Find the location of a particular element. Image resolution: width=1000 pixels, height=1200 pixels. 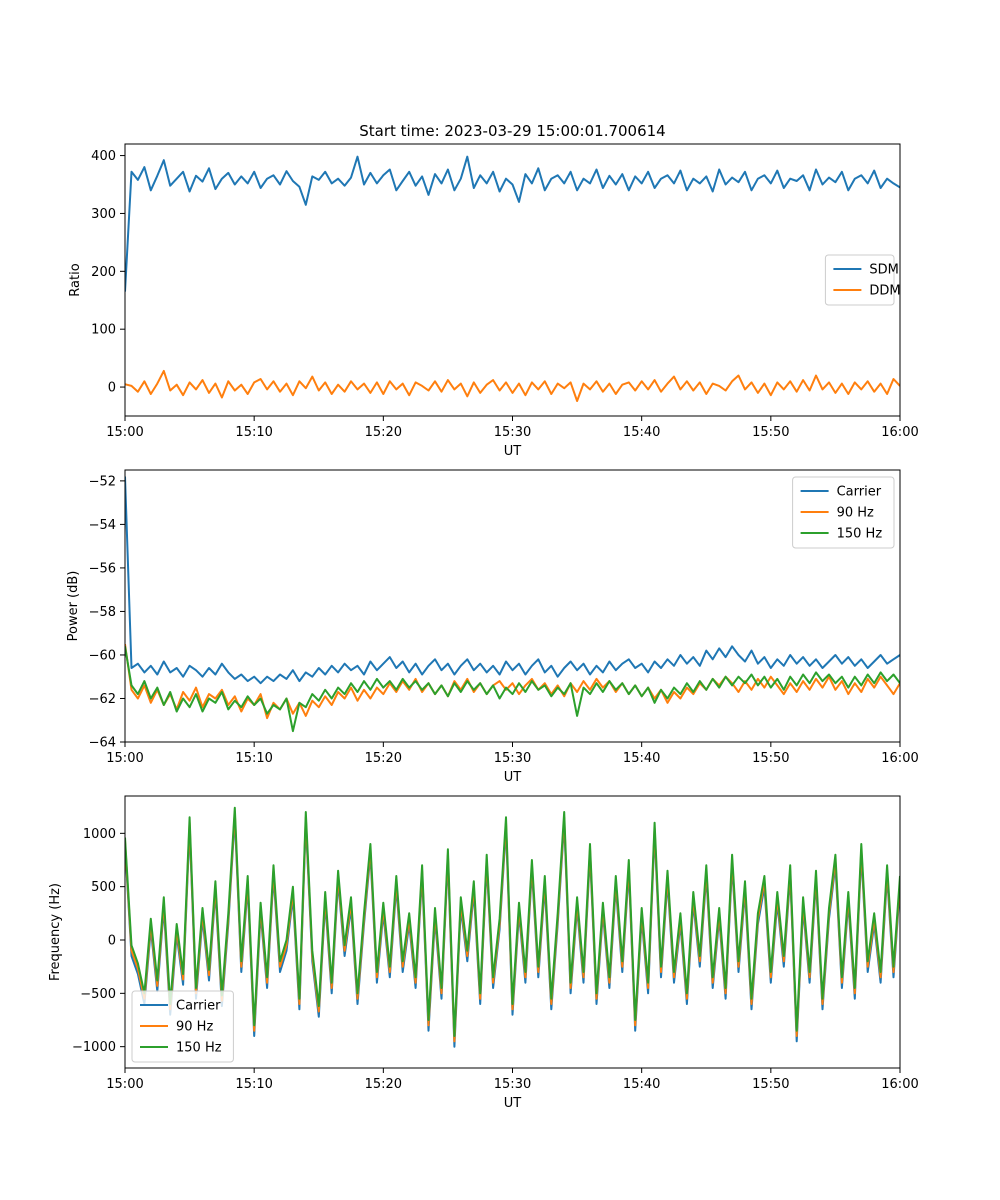

y-tick-label: −54 is located at coordinates (102, 525).